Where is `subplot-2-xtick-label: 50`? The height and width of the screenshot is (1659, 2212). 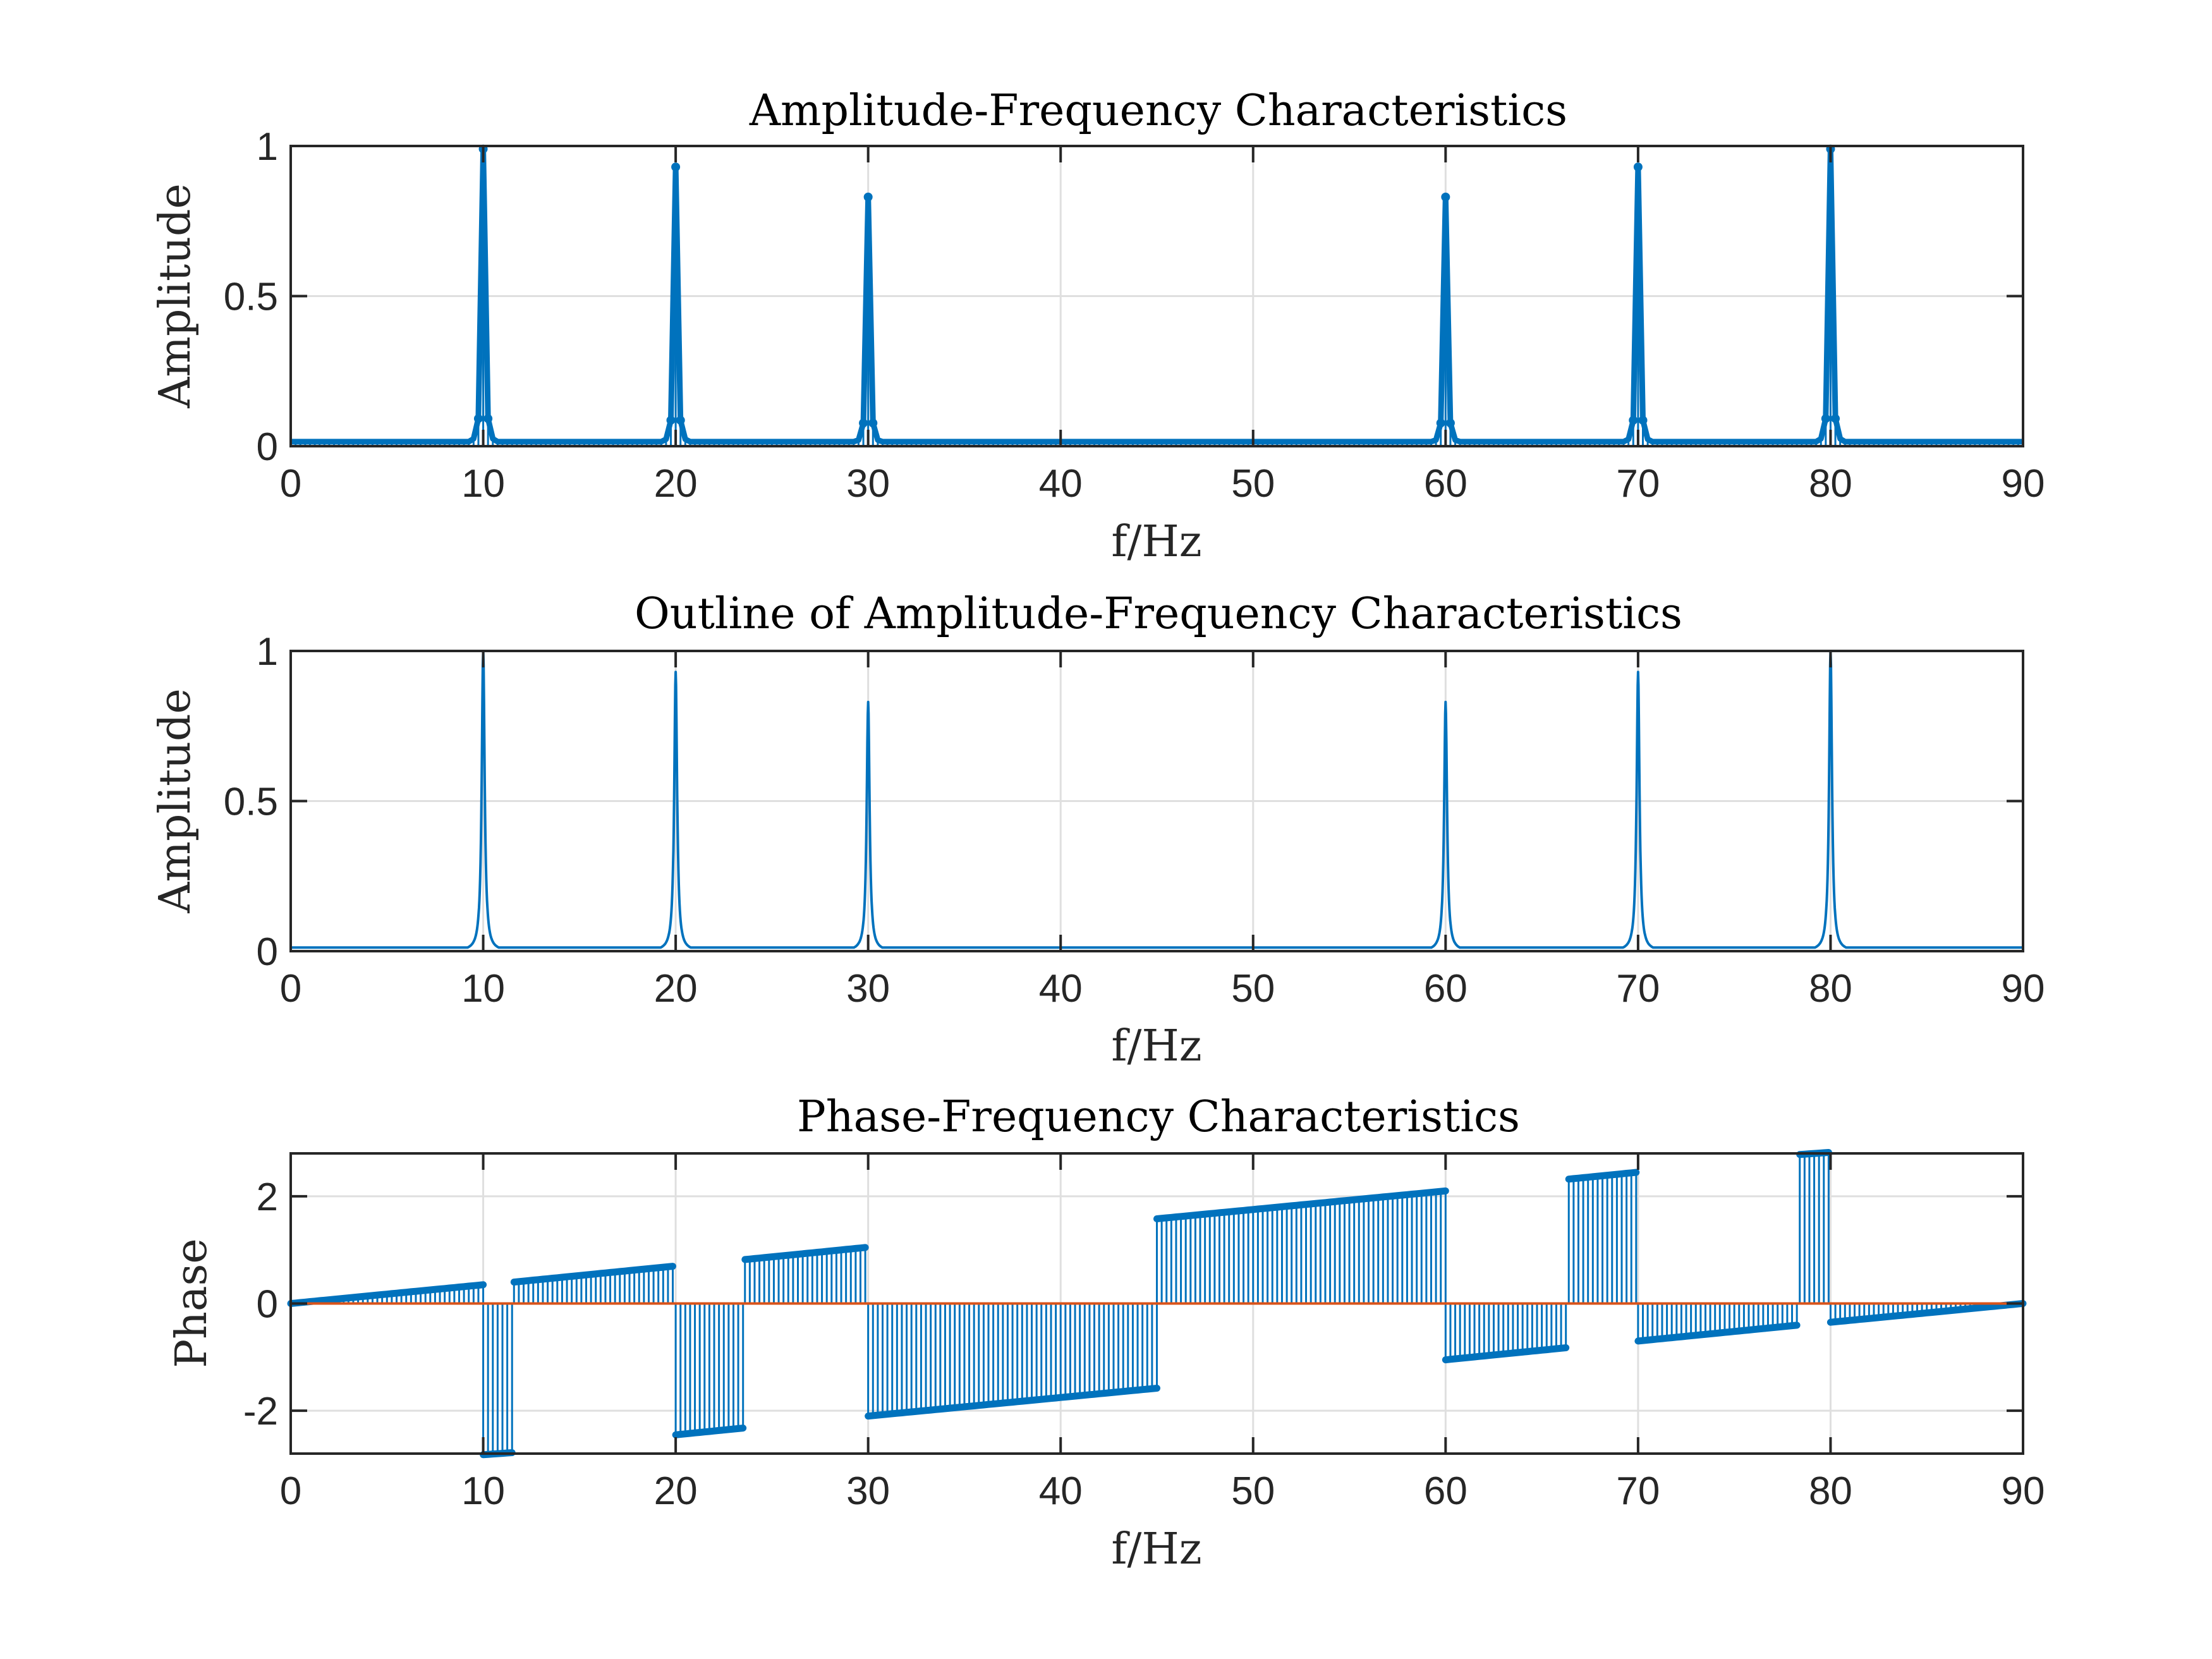 subplot-2-xtick-label: 50 is located at coordinates (1253, 989).